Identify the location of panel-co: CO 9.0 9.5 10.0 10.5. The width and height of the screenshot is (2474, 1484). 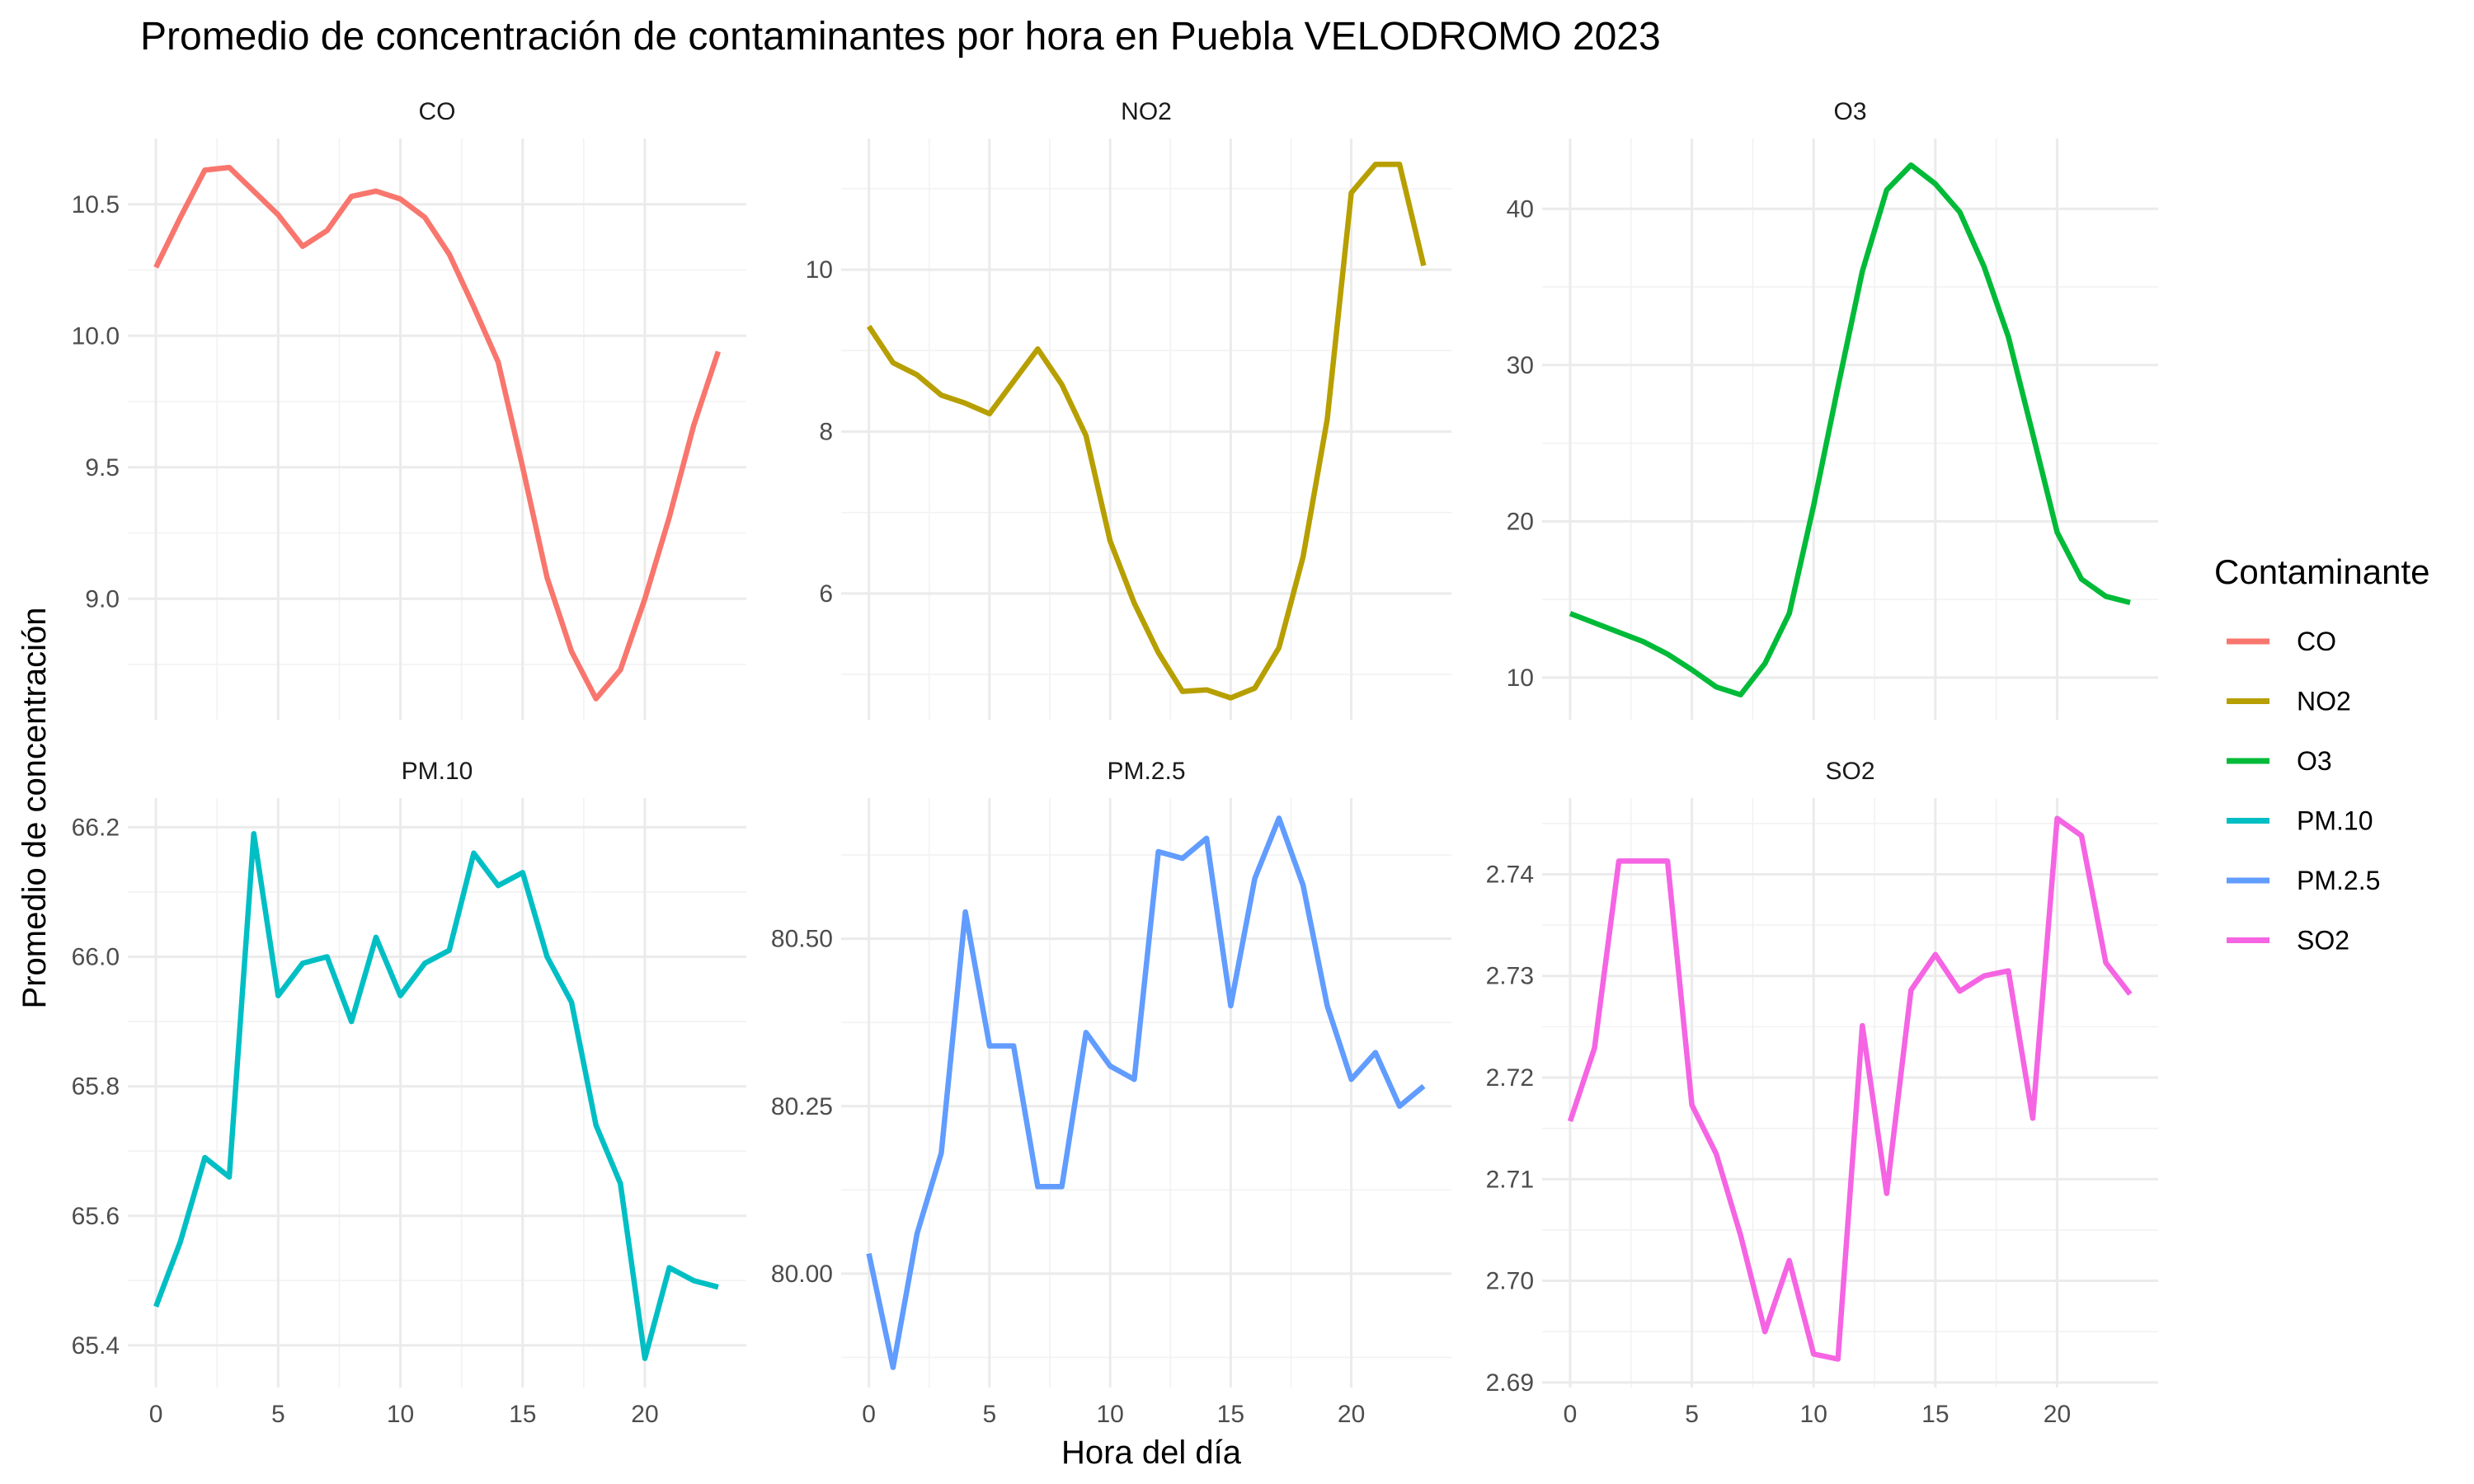
(409, 409).